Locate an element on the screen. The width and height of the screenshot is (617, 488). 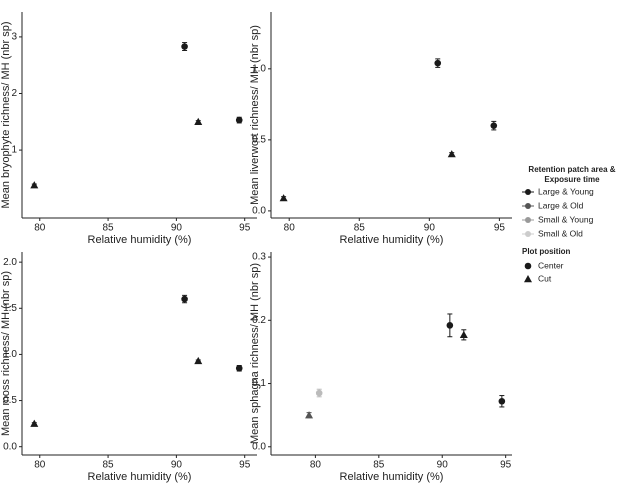
y-tick-label: 3 is located at coordinates (14, 37).